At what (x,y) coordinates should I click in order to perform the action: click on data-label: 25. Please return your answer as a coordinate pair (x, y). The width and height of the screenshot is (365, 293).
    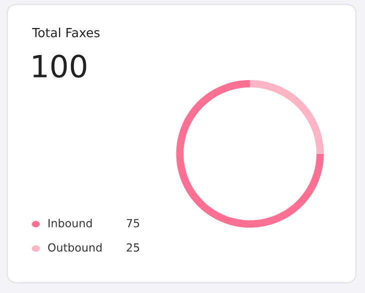
    Looking at the image, I should click on (133, 247).